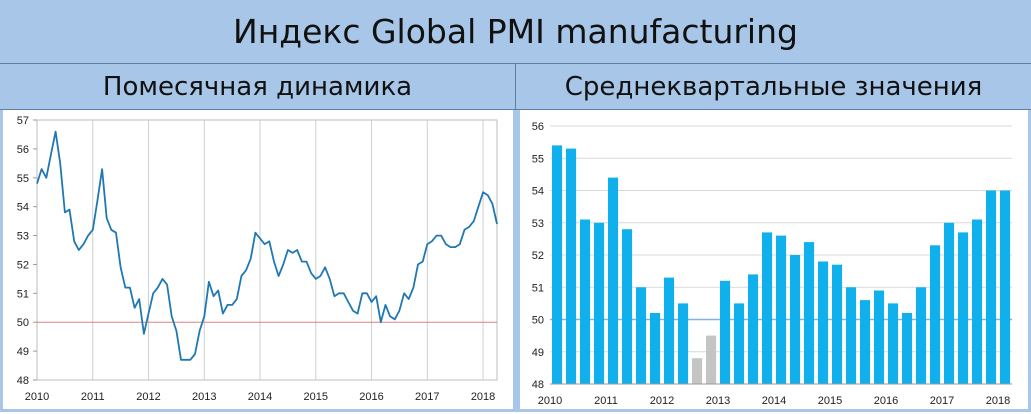  What do you see at coordinates (773, 87) in the screenshot?
I see `right-panel-subtitle: Среднеквартальные значения` at bounding box center [773, 87].